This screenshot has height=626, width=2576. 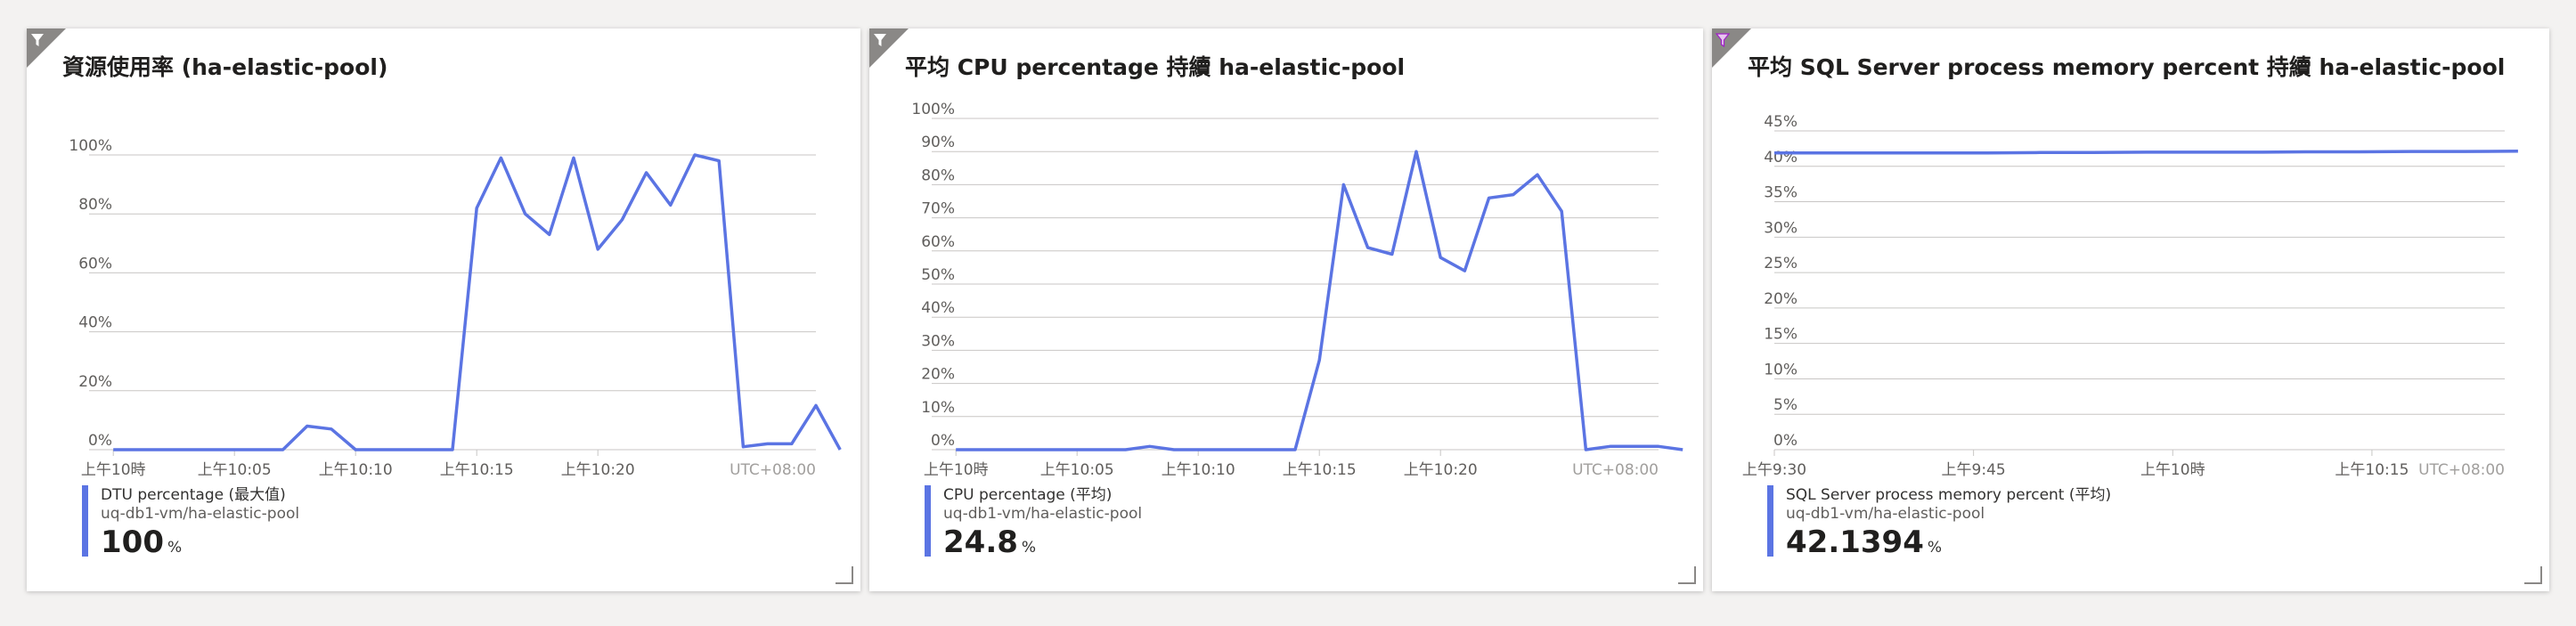 I want to click on x-tick-label: 上午9:45, so click(x=1974, y=470).